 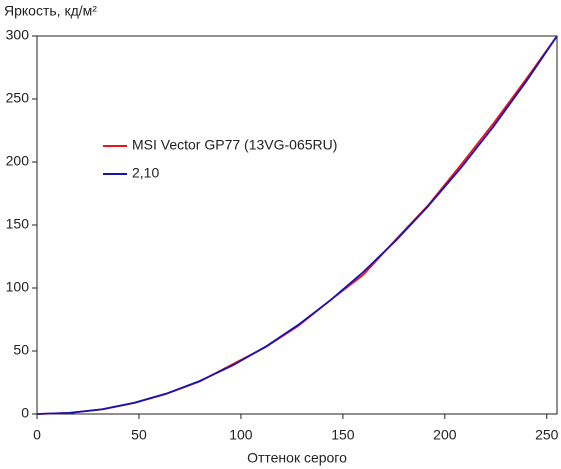 What do you see at coordinates (145, 173) in the screenshot?
I see `legend-label: 2,10` at bounding box center [145, 173].